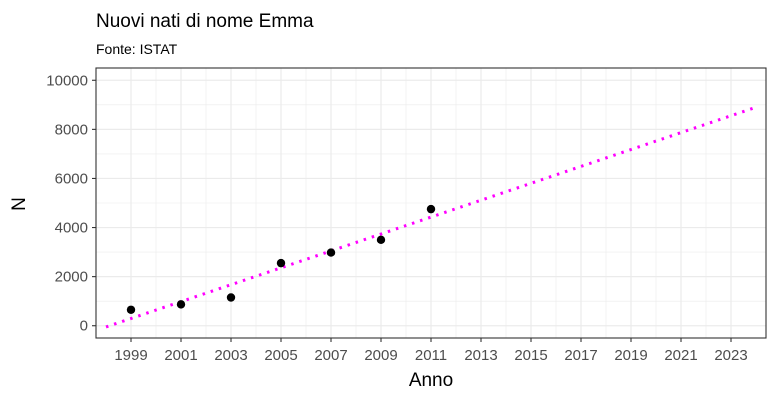 The height and width of the screenshot is (400, 780). Describe the element at coordinates (71, 203) in the screenshot. I see `y-axis: 0 2000 4000 6000 8000 10000` at that location.